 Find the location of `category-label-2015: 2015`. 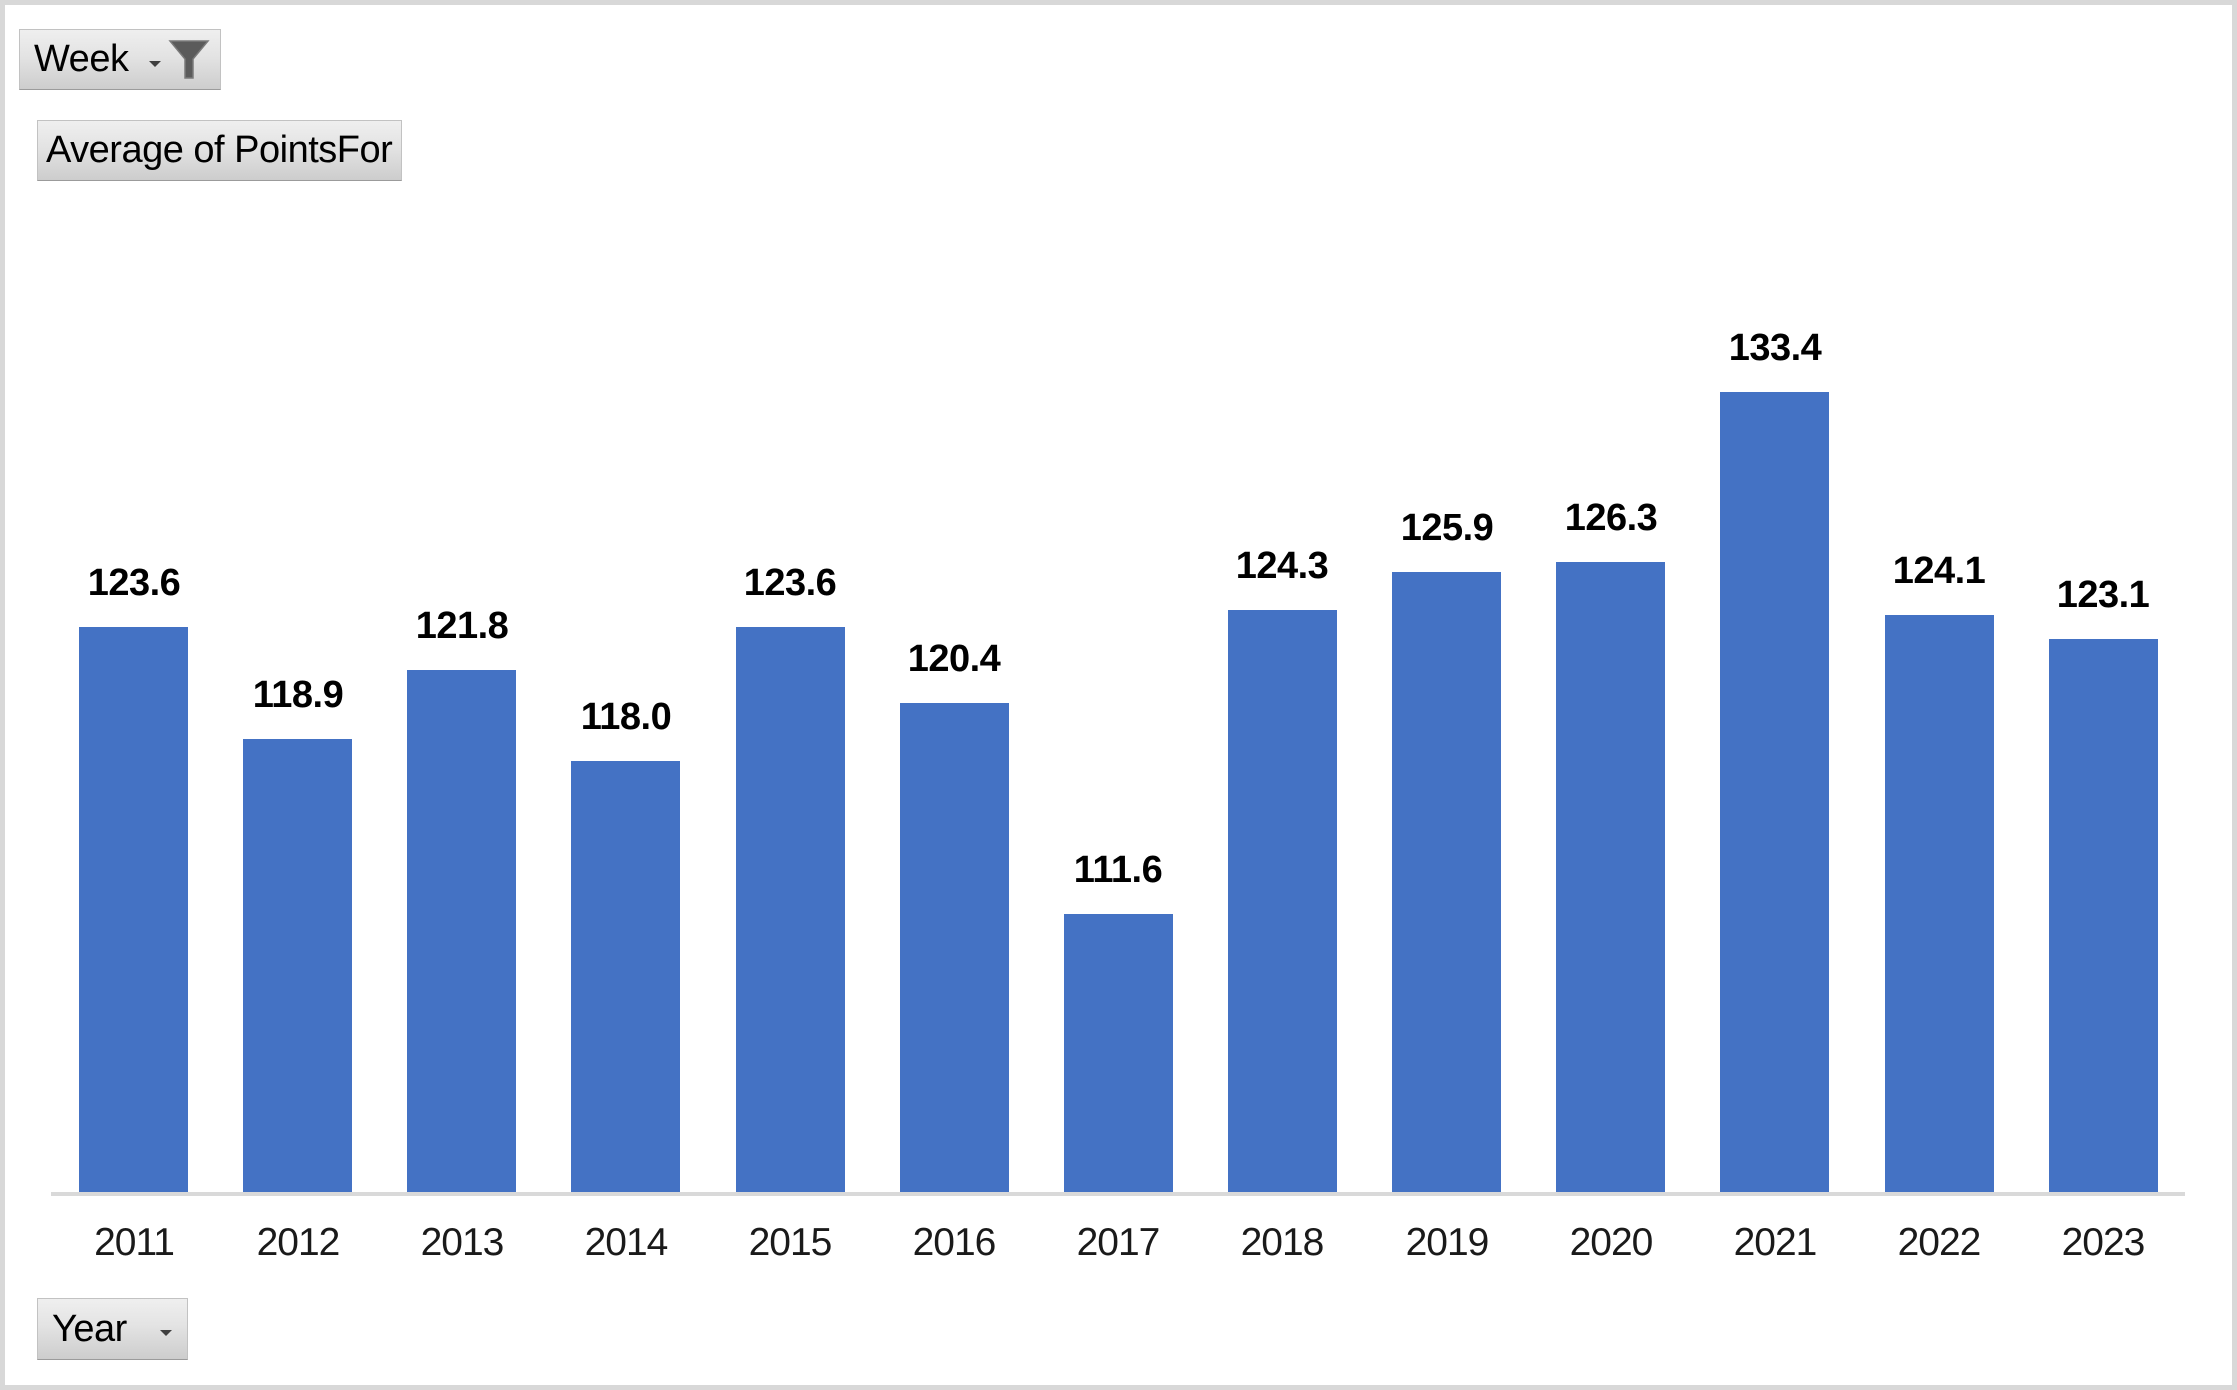

category-label-2015: 2015 is located at coordinates (790, 1242).